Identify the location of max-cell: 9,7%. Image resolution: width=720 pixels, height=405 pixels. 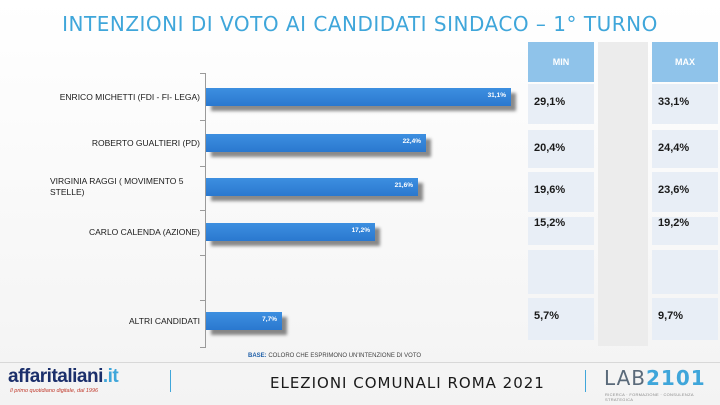
(685, 319).